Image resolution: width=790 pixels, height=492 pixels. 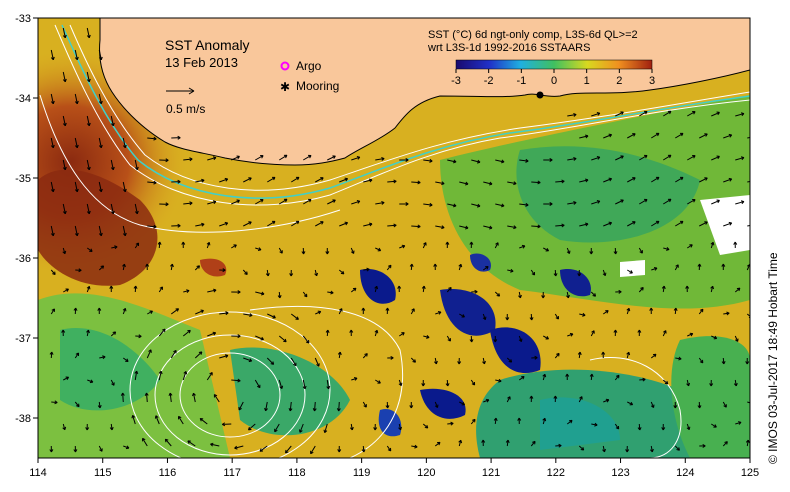 I want to click on mooring-marker-map, so click(x=540, y=95).